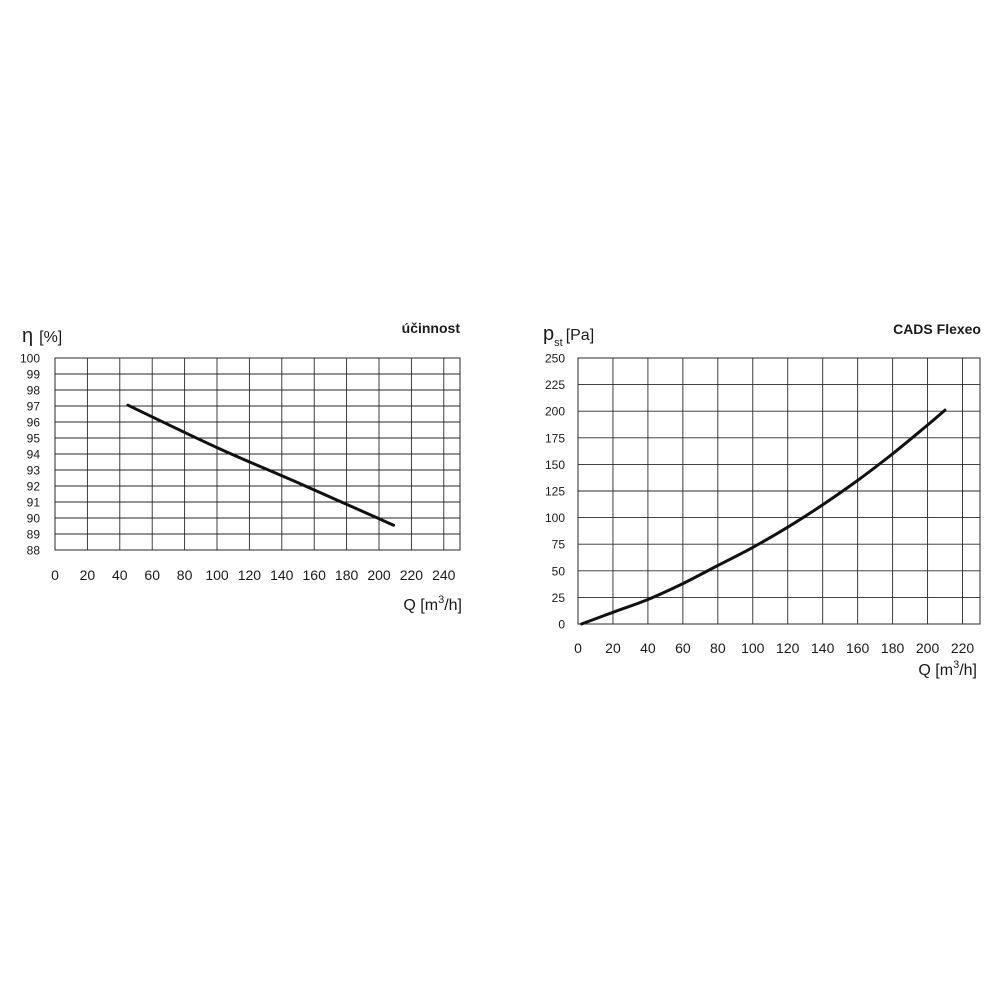  Describe the element at coordinates (34, 471) in the screenshot. I see `y-tick-label: 93` at that location.